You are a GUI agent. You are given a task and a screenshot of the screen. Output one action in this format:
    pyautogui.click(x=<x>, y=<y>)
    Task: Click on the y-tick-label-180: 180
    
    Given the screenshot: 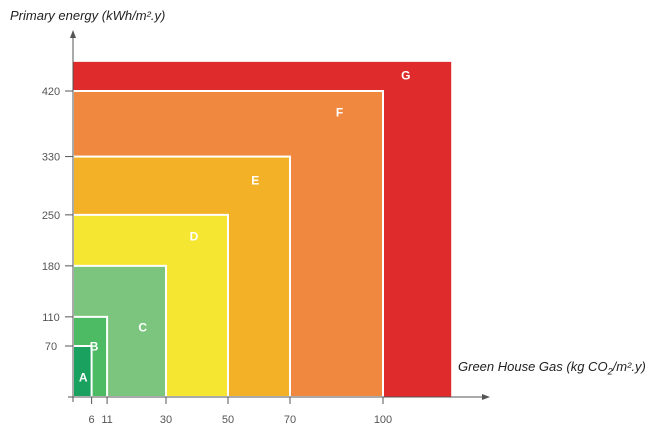 What is the action you would take?
    pyautogui.click(x=51, y=267)
    